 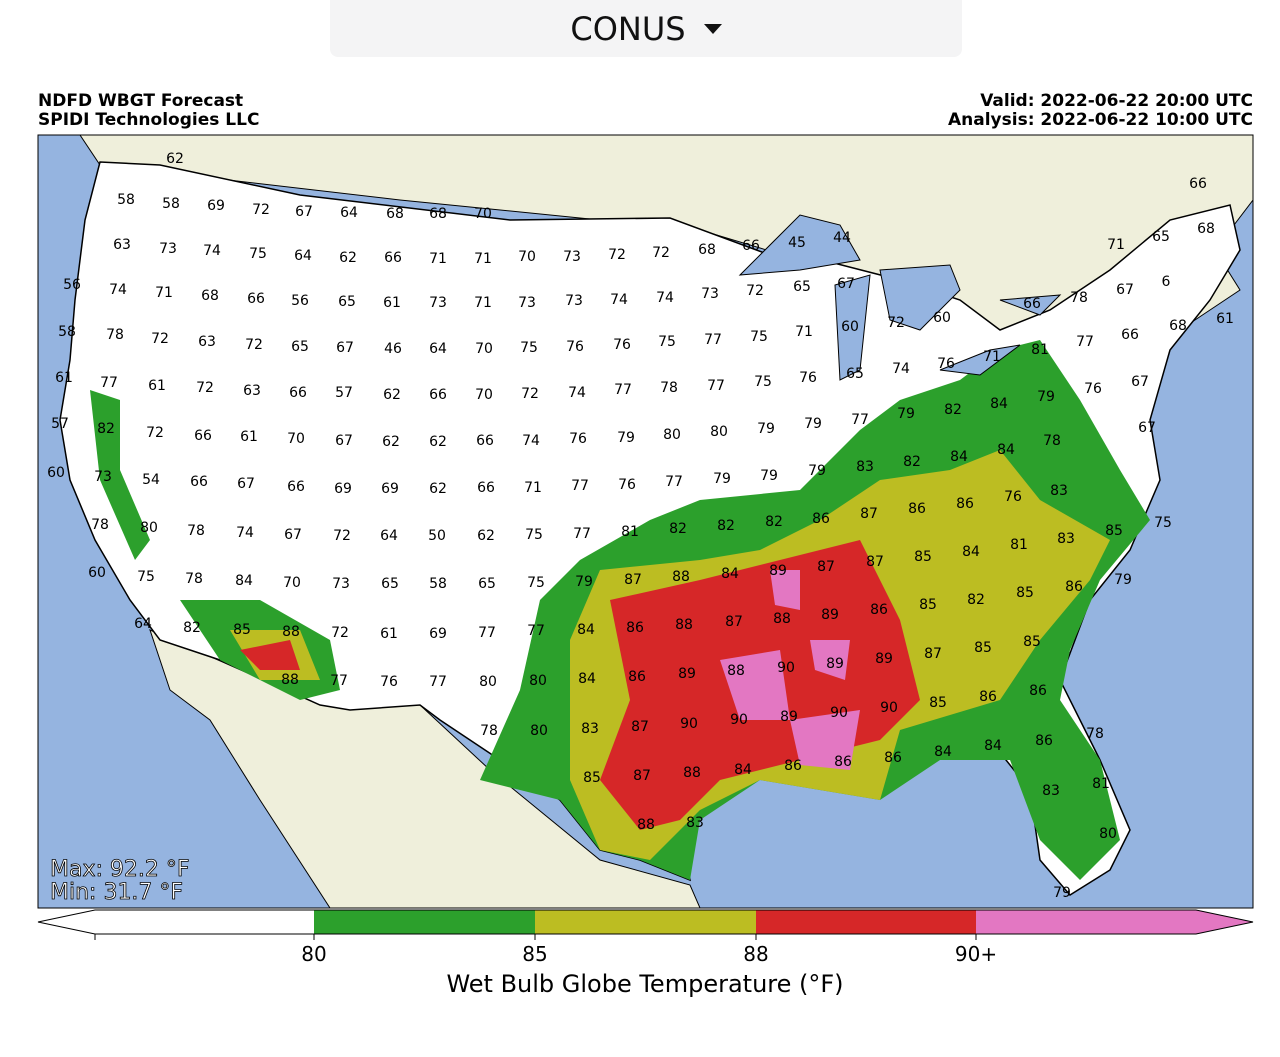 What do you see at coordinates (140, 101) in the screenshot?
I see `map-title: NDFD WBGT Forecast` at bounding box center [140, 101].